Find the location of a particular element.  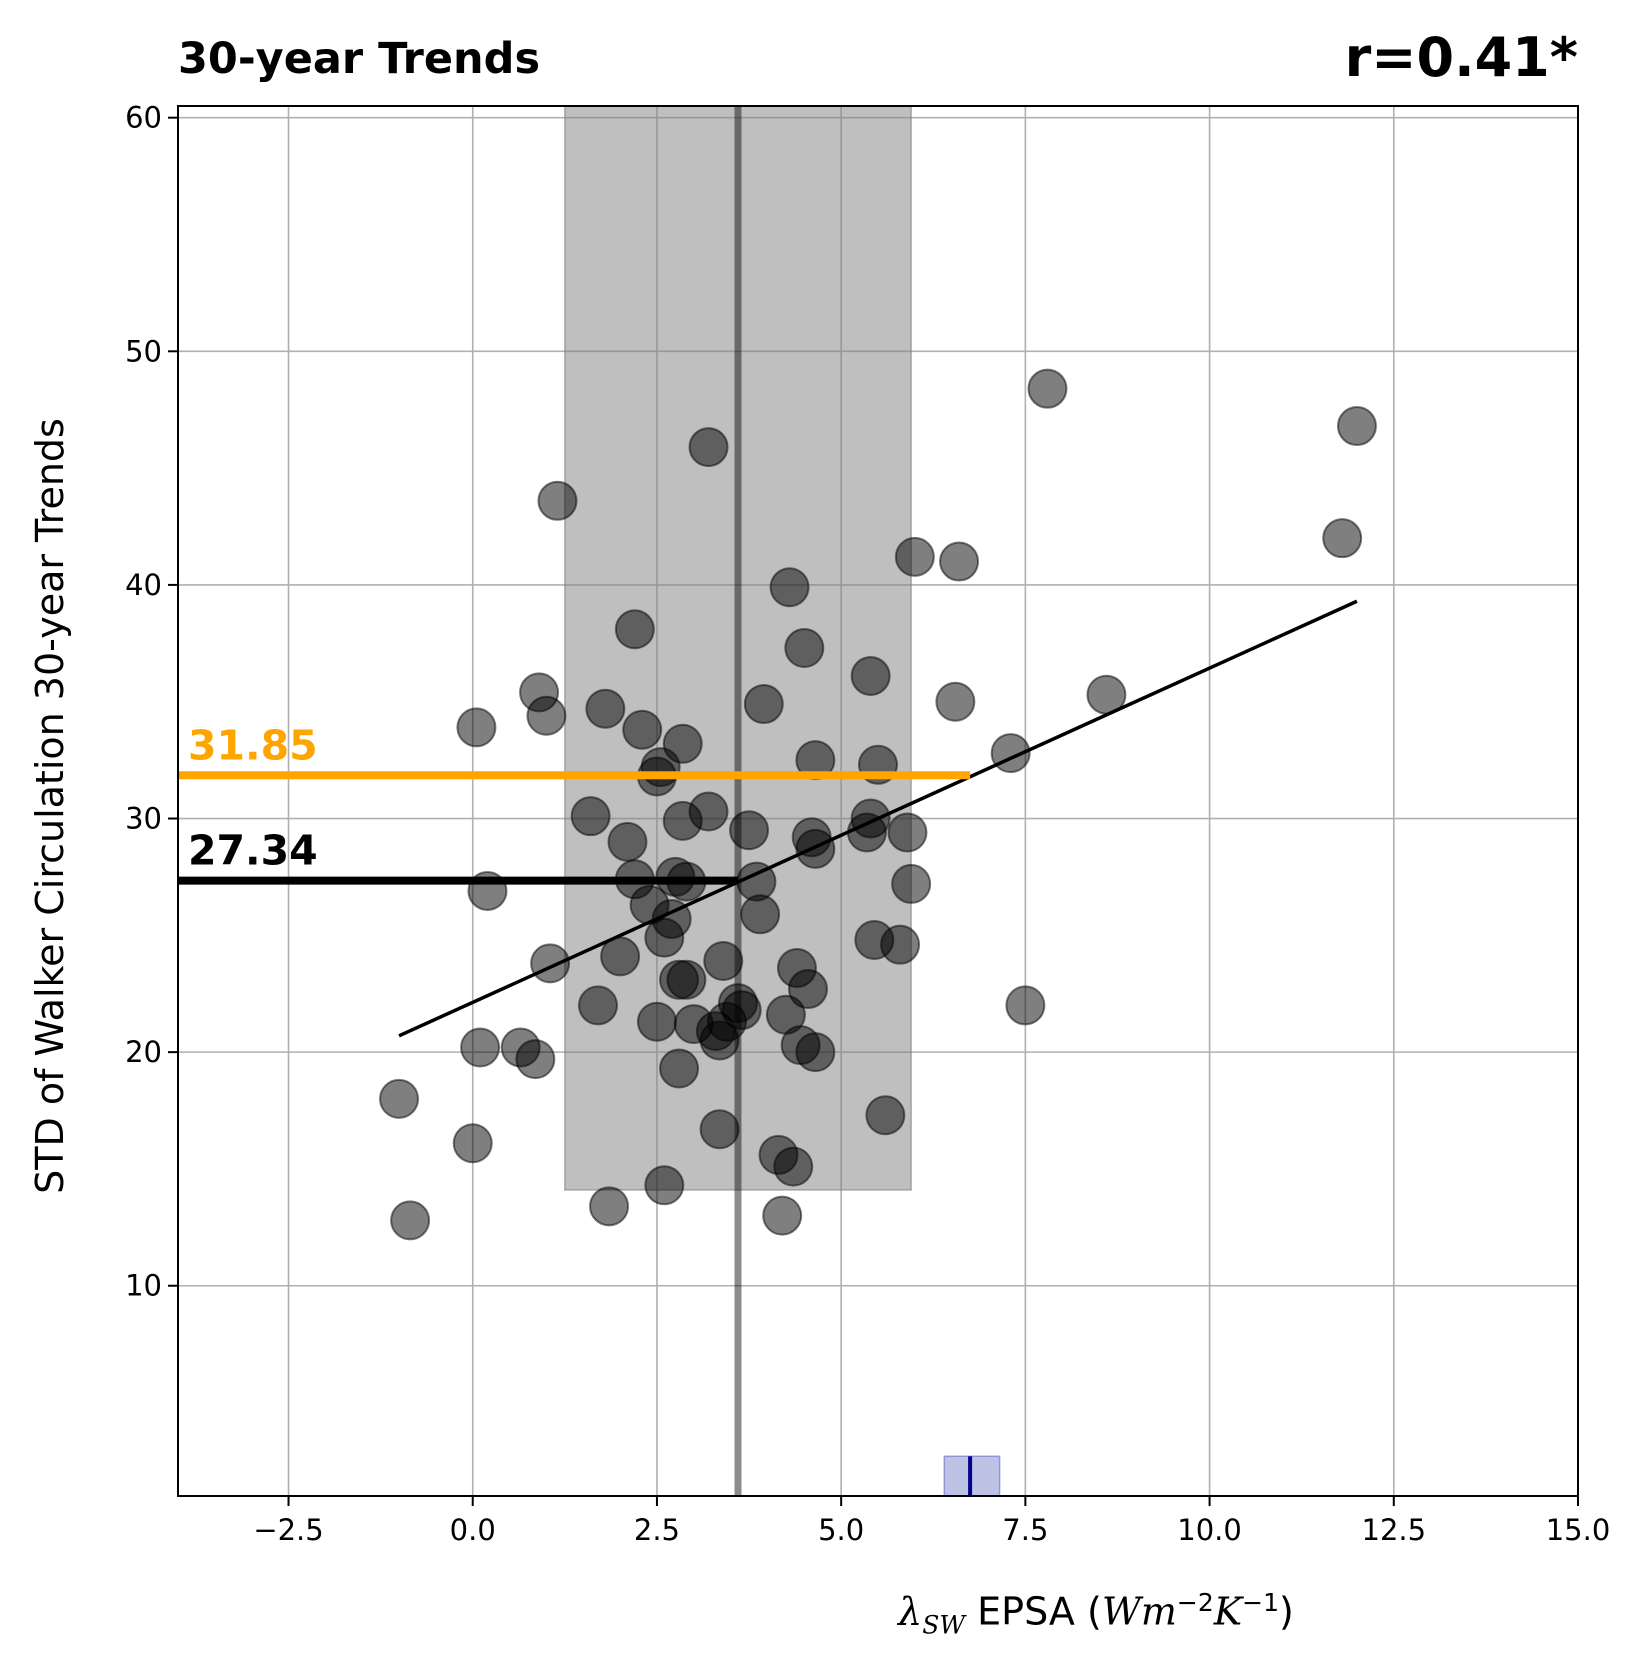

x-axis-subscript: SW is located at coordinates (944, 1625).